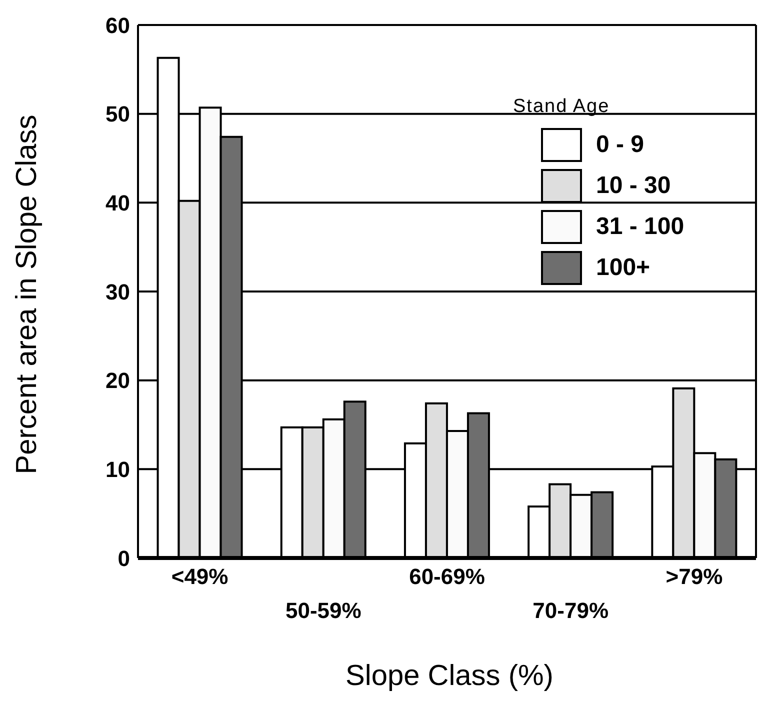 This screenshot has width=769, height=724. What do you see at coordinates (118, 114) in the screenshot?
I see `y-tick-label: 50` at bounding box center [118, 114].